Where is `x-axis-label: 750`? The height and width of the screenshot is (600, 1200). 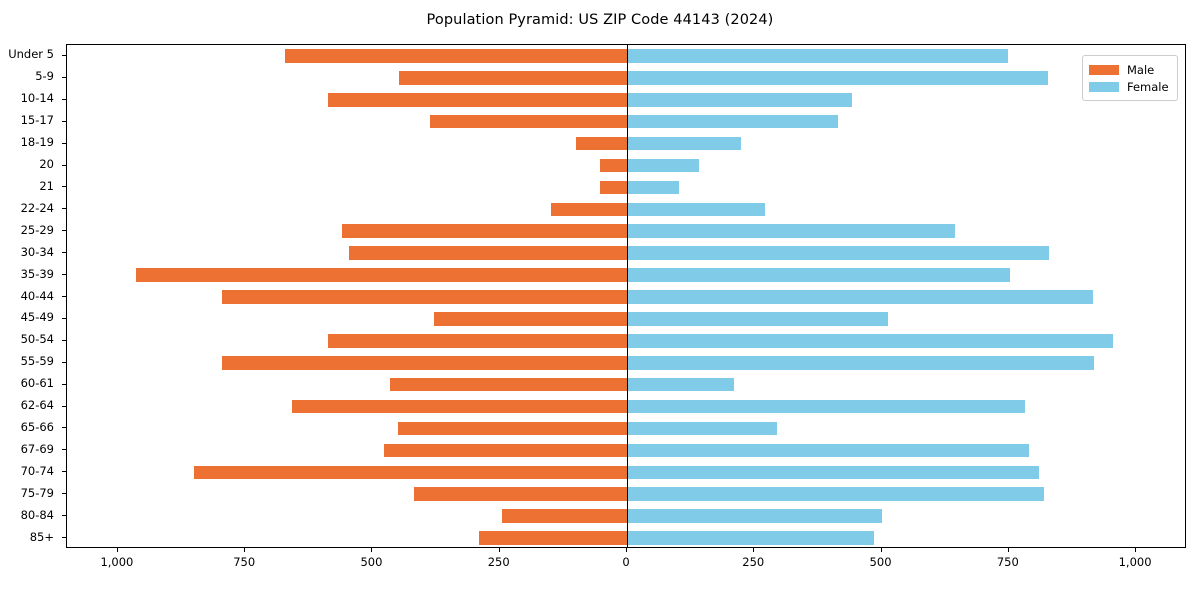
x-axis-label: 750 is located at coordinates (244, 562).